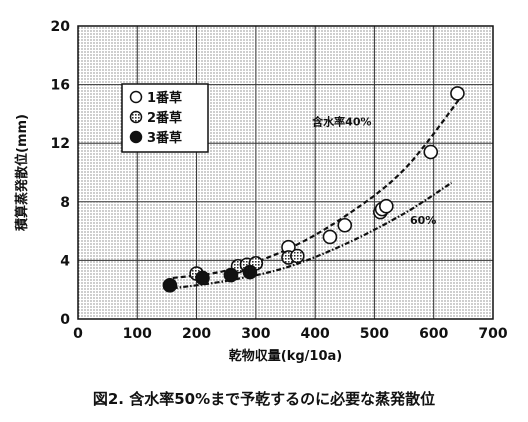  What do you see at coordinates (196, 334) in the screenshot?
I see `x-tick-label: 200` at bounding box center [196, 334].